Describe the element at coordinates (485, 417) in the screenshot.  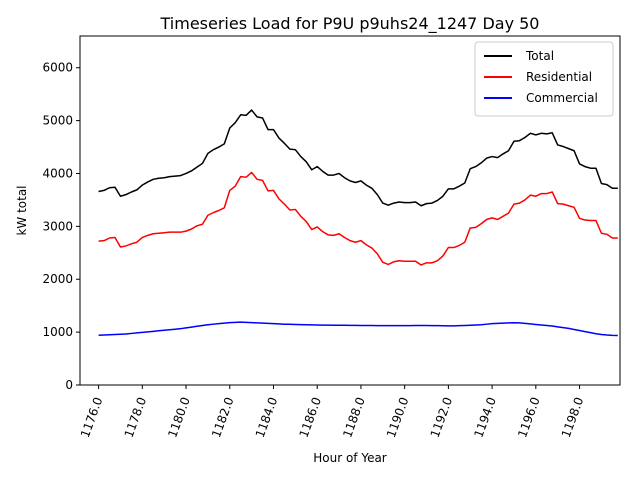
I see `x-tick-label: 1194.0` at that location.